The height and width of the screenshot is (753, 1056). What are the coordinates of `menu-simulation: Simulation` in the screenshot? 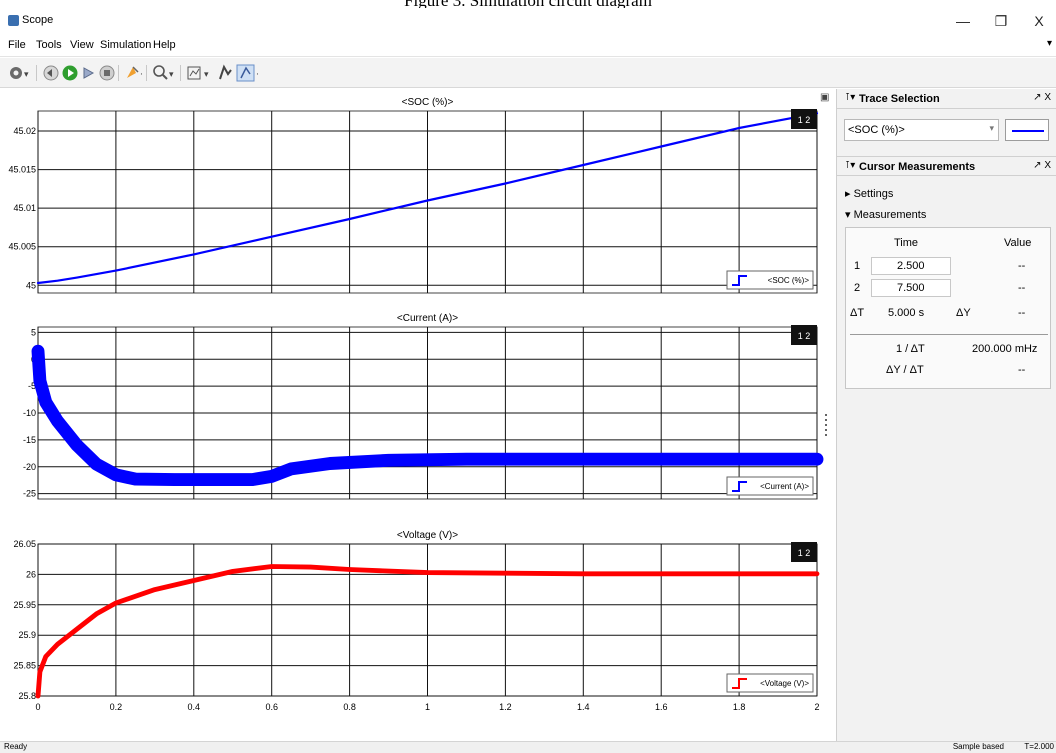 It's located at (126, 45).